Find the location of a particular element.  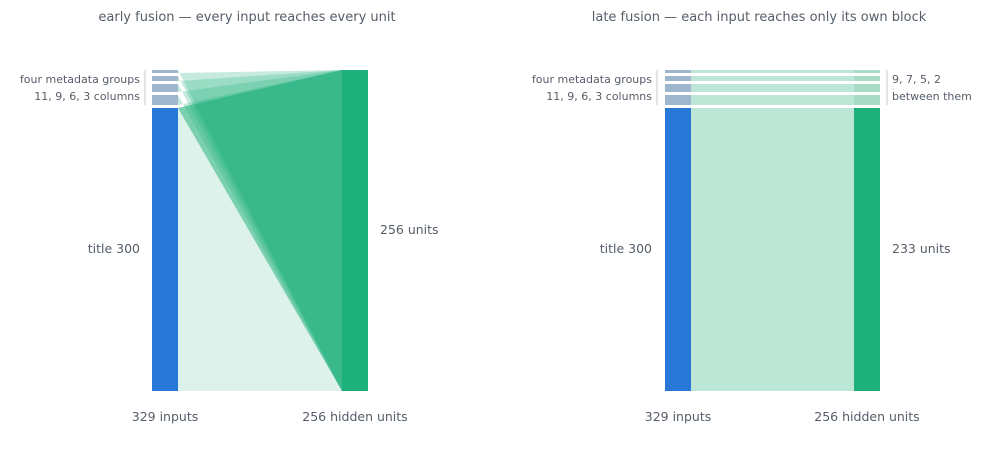

meta-group-3-link is located at coordinates (772, 88).